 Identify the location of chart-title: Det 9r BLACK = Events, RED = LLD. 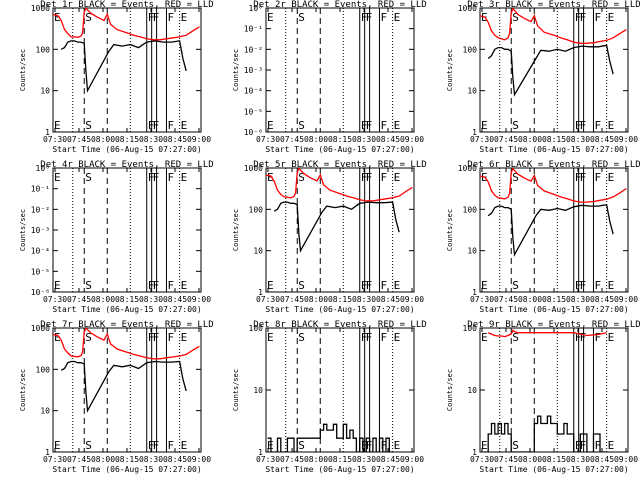
(553, 325).